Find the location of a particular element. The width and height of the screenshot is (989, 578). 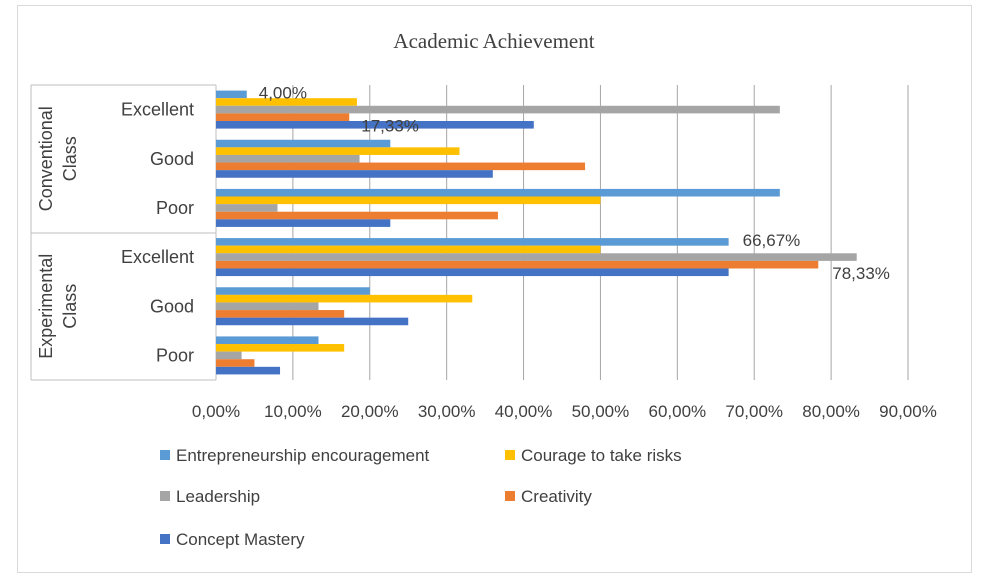

data-label: 66,67% is located at coordinates (772, 240).